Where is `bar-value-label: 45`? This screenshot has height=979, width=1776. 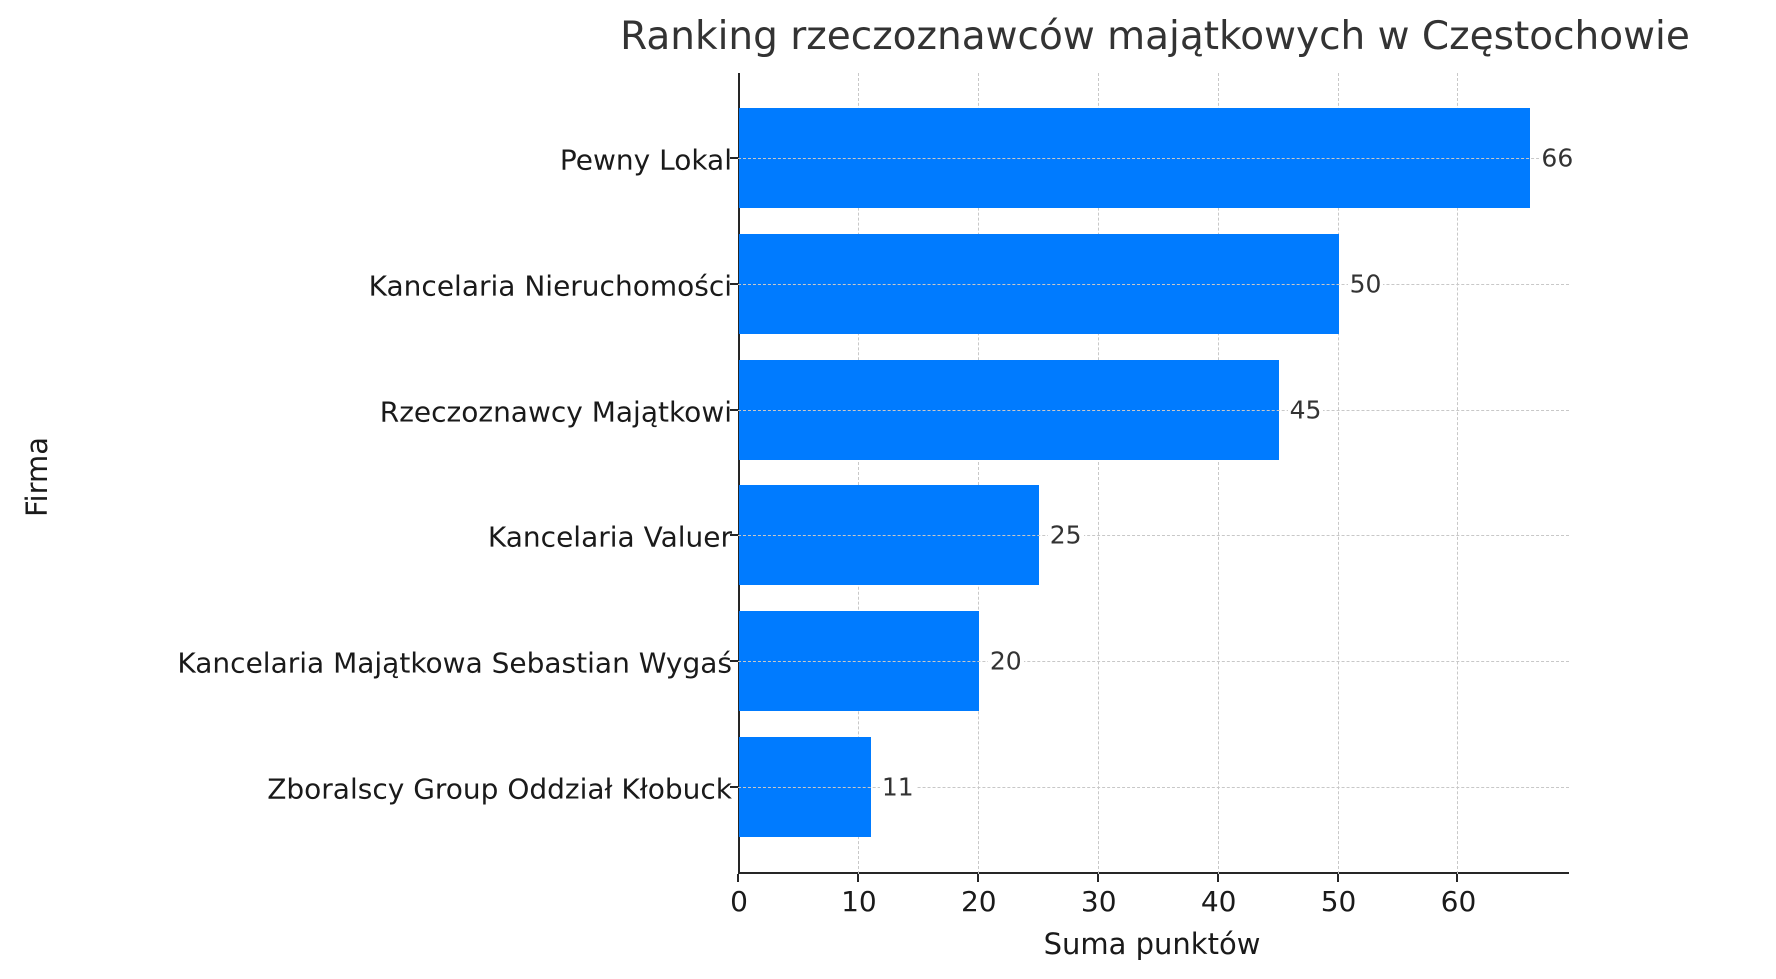 bar-value-label: 45 is located at coordinates (1305, 410).